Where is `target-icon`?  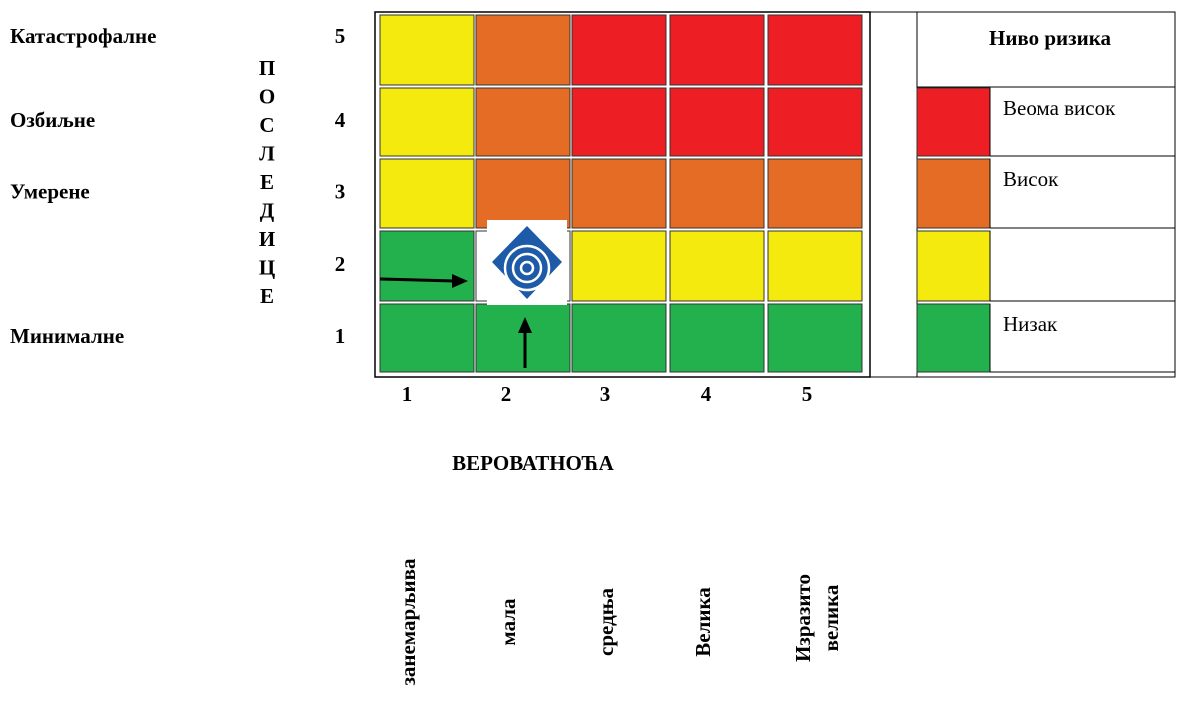
target-icon is located at coordinates (527, 262).